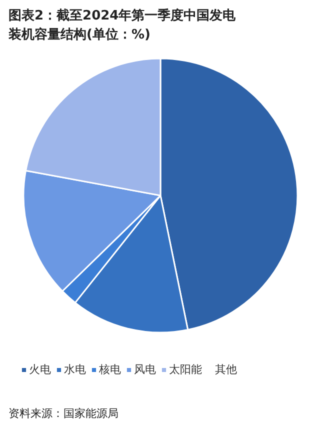  Describe the element at coordinates (185, 369) in the screenshot. I see `legend-label: 太阳能` at that location.